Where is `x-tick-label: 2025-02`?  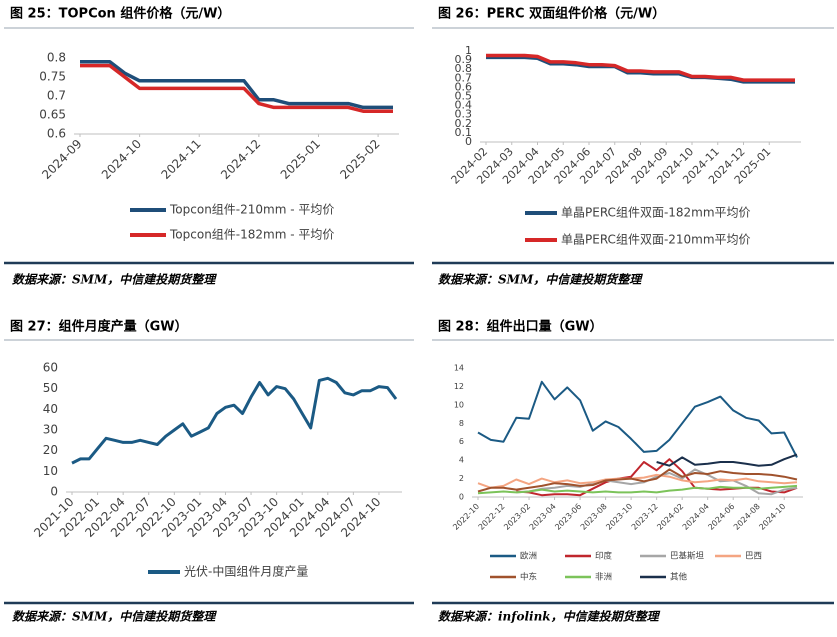
x-tick-label: 2025-02 is located at coordinates (359, 159).